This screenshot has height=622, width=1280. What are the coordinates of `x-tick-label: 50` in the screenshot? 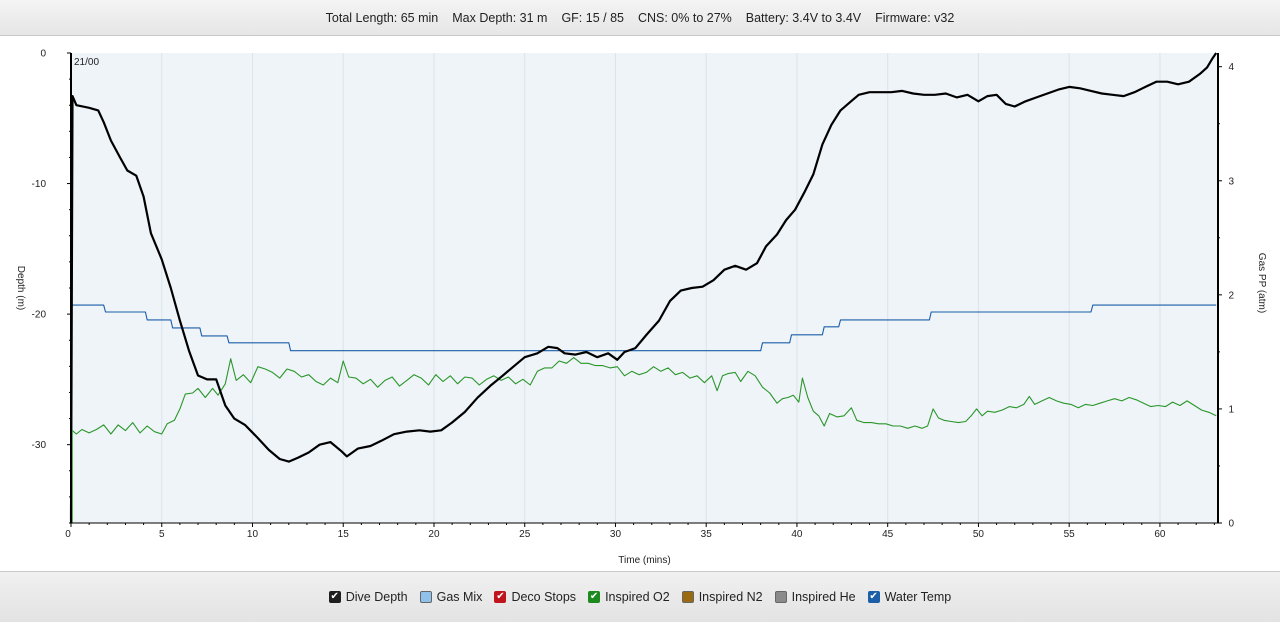 It's located at (979, 534).